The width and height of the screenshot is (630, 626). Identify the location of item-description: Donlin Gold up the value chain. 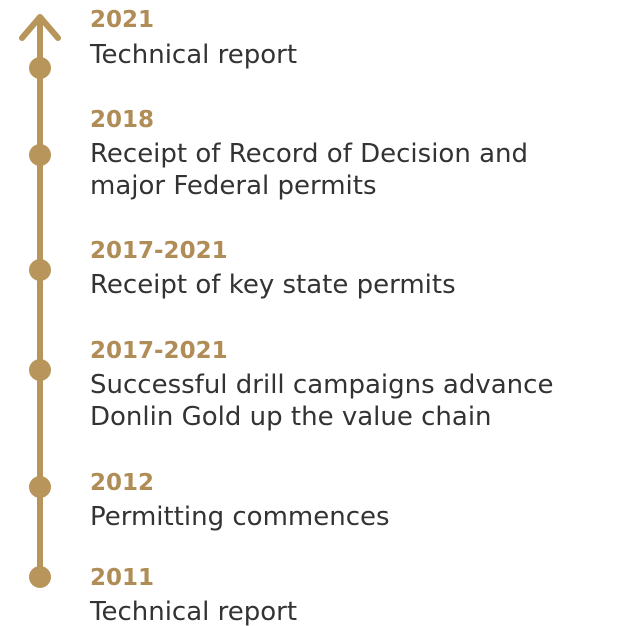
(291, 417).